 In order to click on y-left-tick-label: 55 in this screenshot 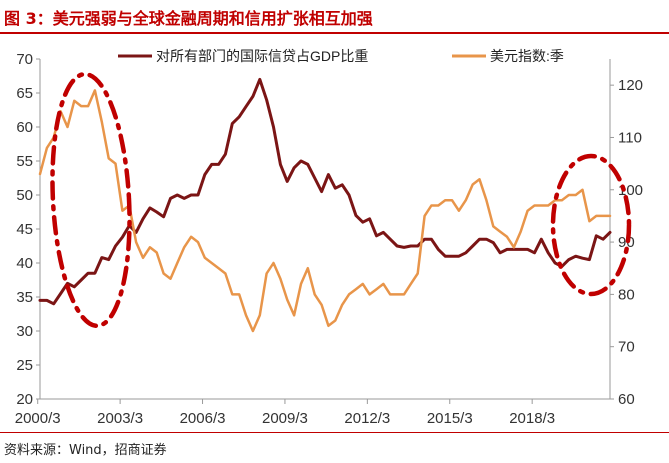, I will do `click(24, 161)`.